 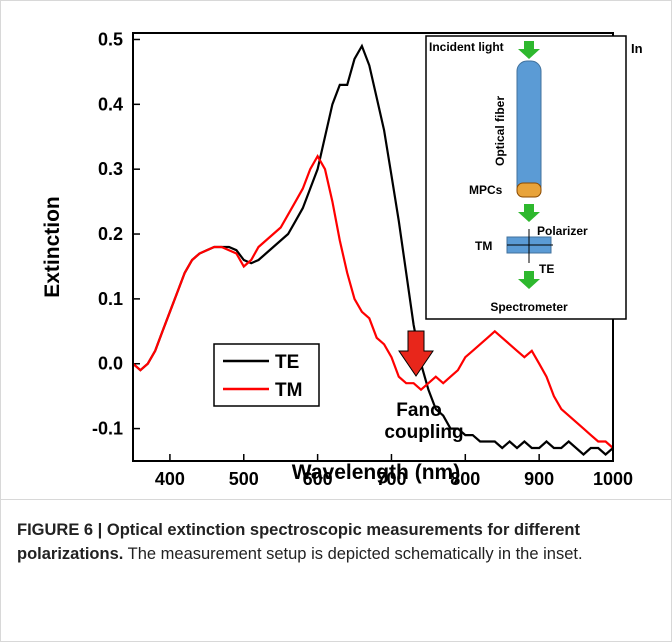 I want to click on x-tick-label: 700, so click(x=391, y=479).